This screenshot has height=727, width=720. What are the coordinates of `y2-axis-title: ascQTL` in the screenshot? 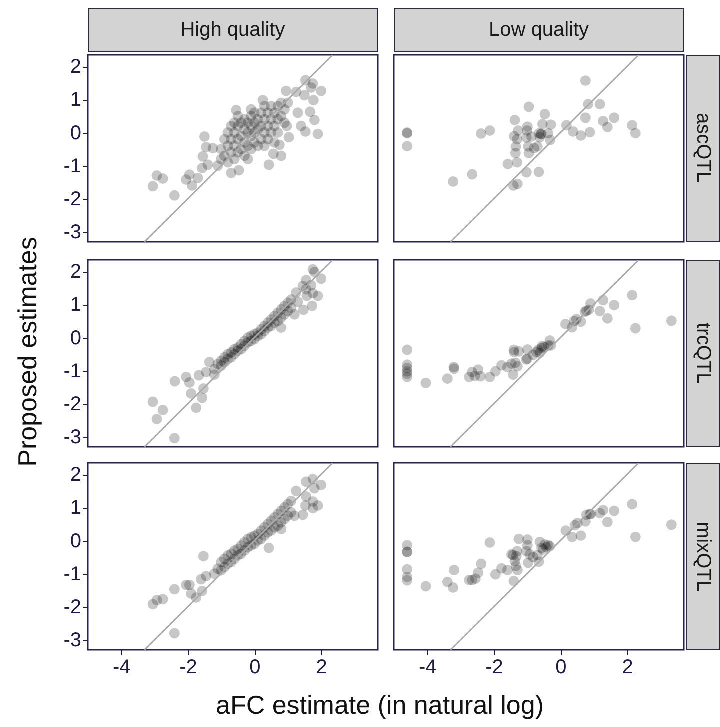 It's located at (703, 148).